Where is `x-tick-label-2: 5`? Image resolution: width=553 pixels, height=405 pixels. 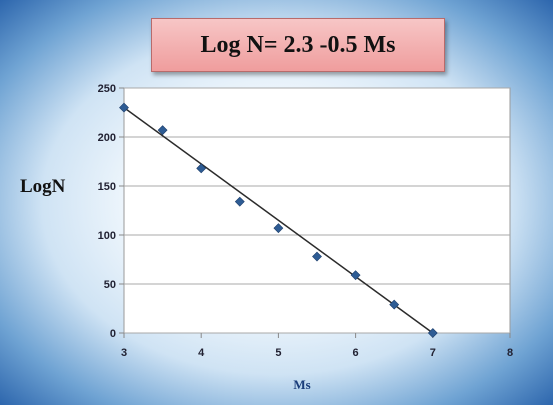
x-tick-label-2: 5 is located at coordinates (278, 353).